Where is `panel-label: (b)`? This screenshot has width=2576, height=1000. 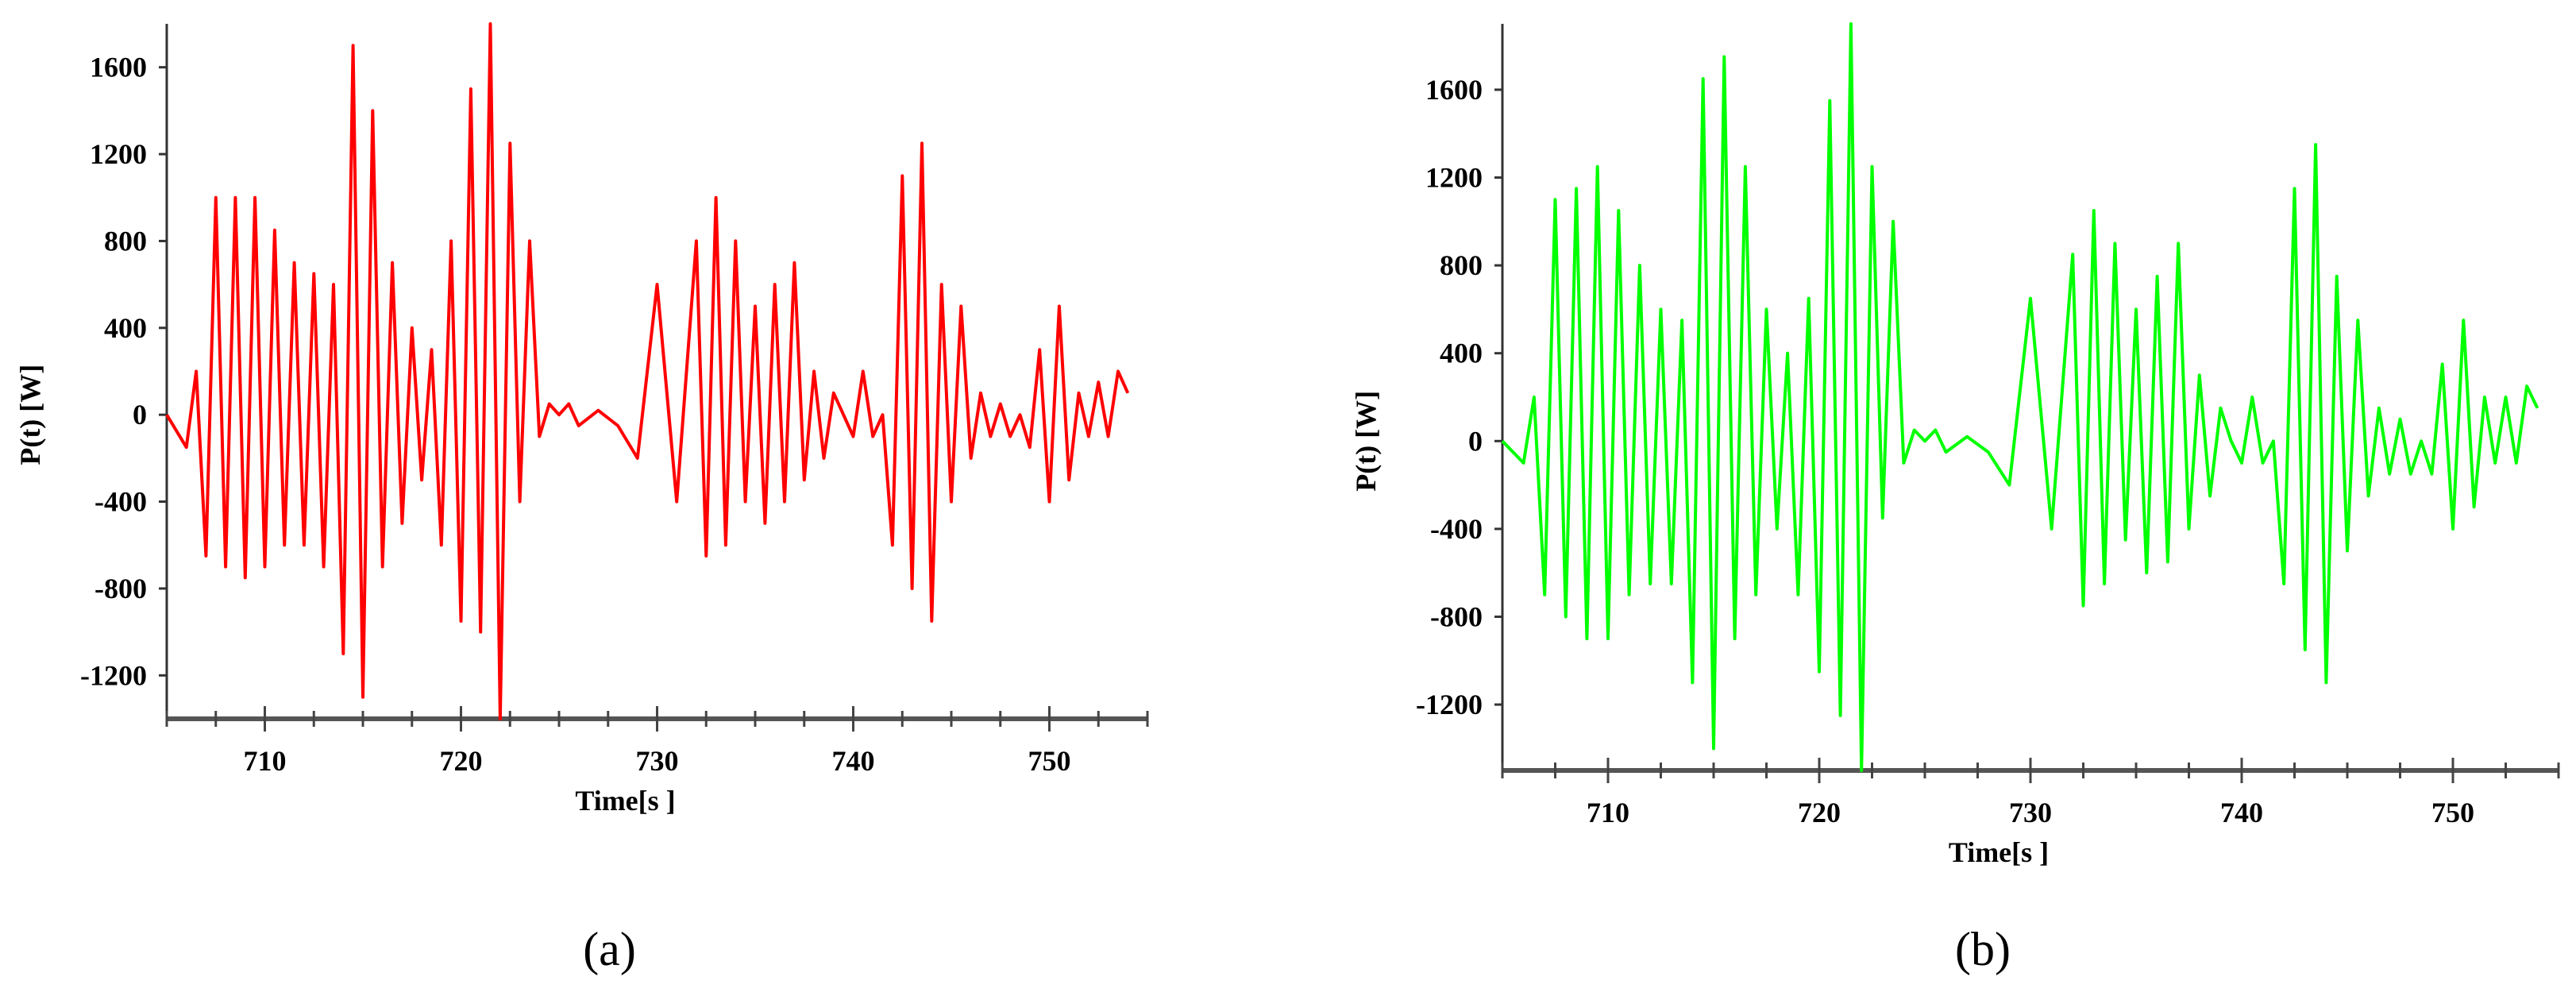
panel-label: (b) is located at coordinates (1983, 949).